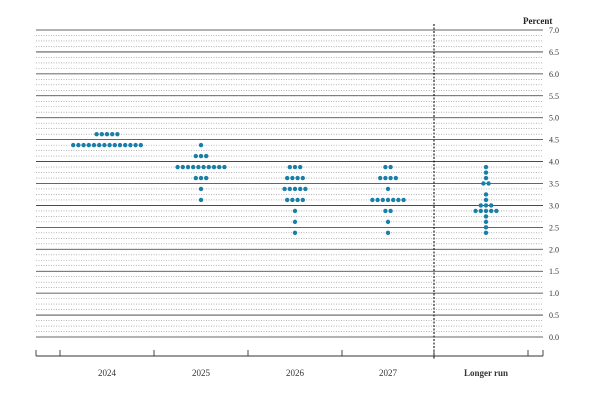 This screenshot has height=400, width=600. I want to click on x-category-label: 2024, so click(107, 373).